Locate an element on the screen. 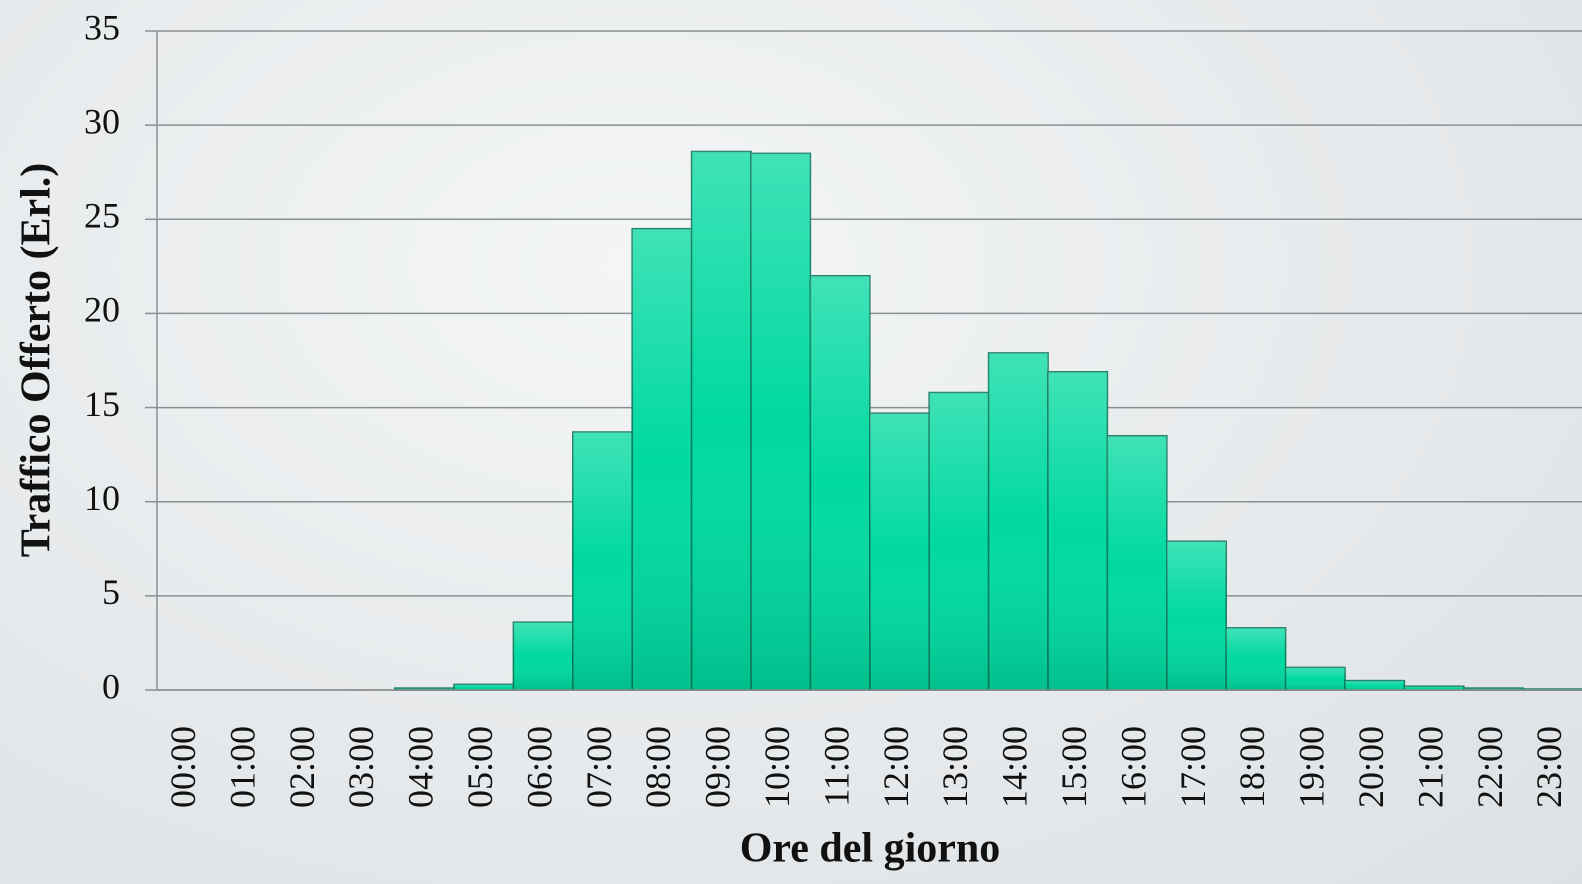 This screenshot has height=884, width=1582. x-tick-label: 12:00 is located at coordinates (896, 767).